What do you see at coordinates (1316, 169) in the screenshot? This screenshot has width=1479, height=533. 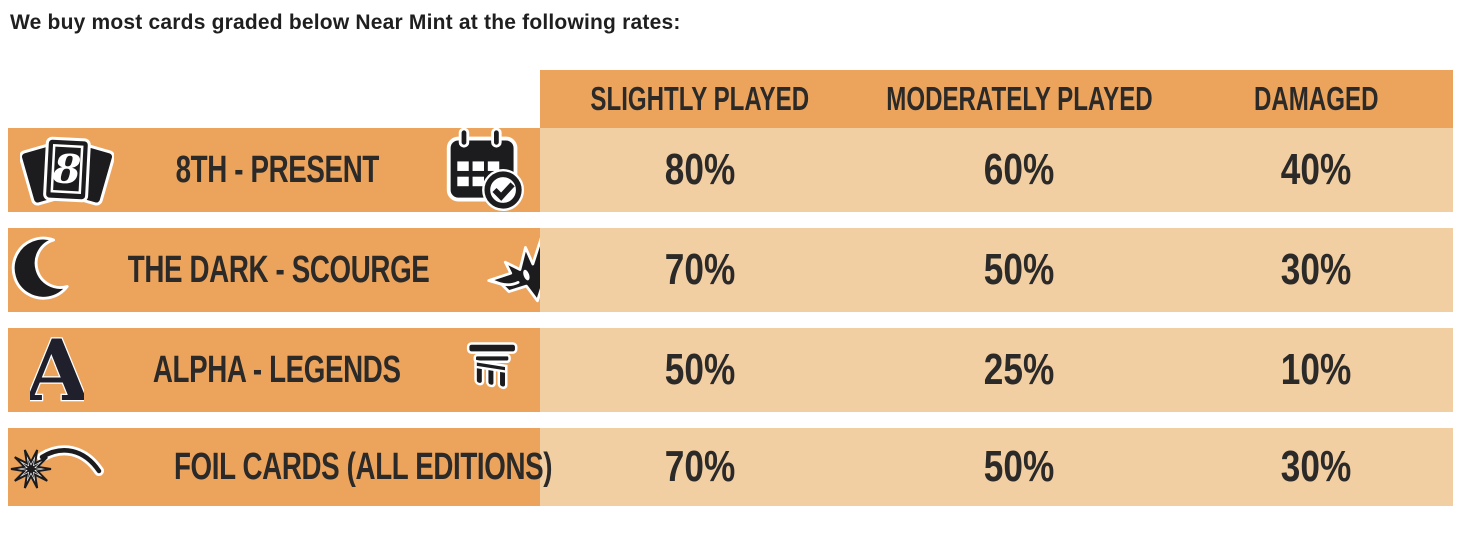 I see `value-cell: 40%` at bounding box center [1316, 169].